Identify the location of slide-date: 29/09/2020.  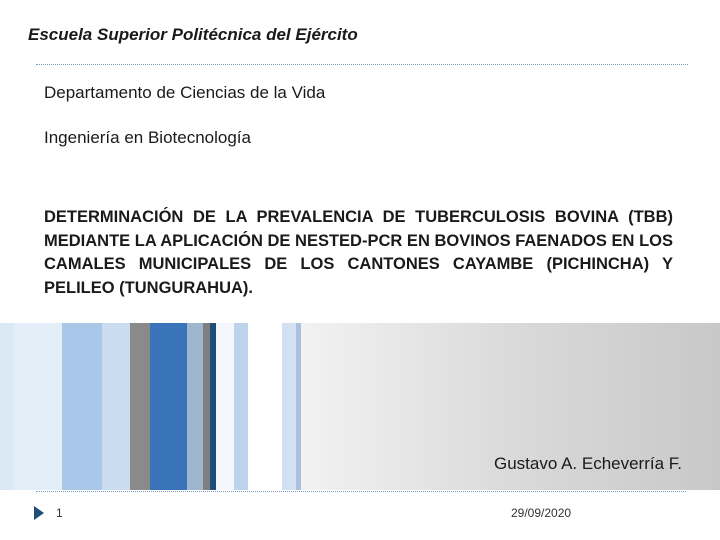
(541, 513).